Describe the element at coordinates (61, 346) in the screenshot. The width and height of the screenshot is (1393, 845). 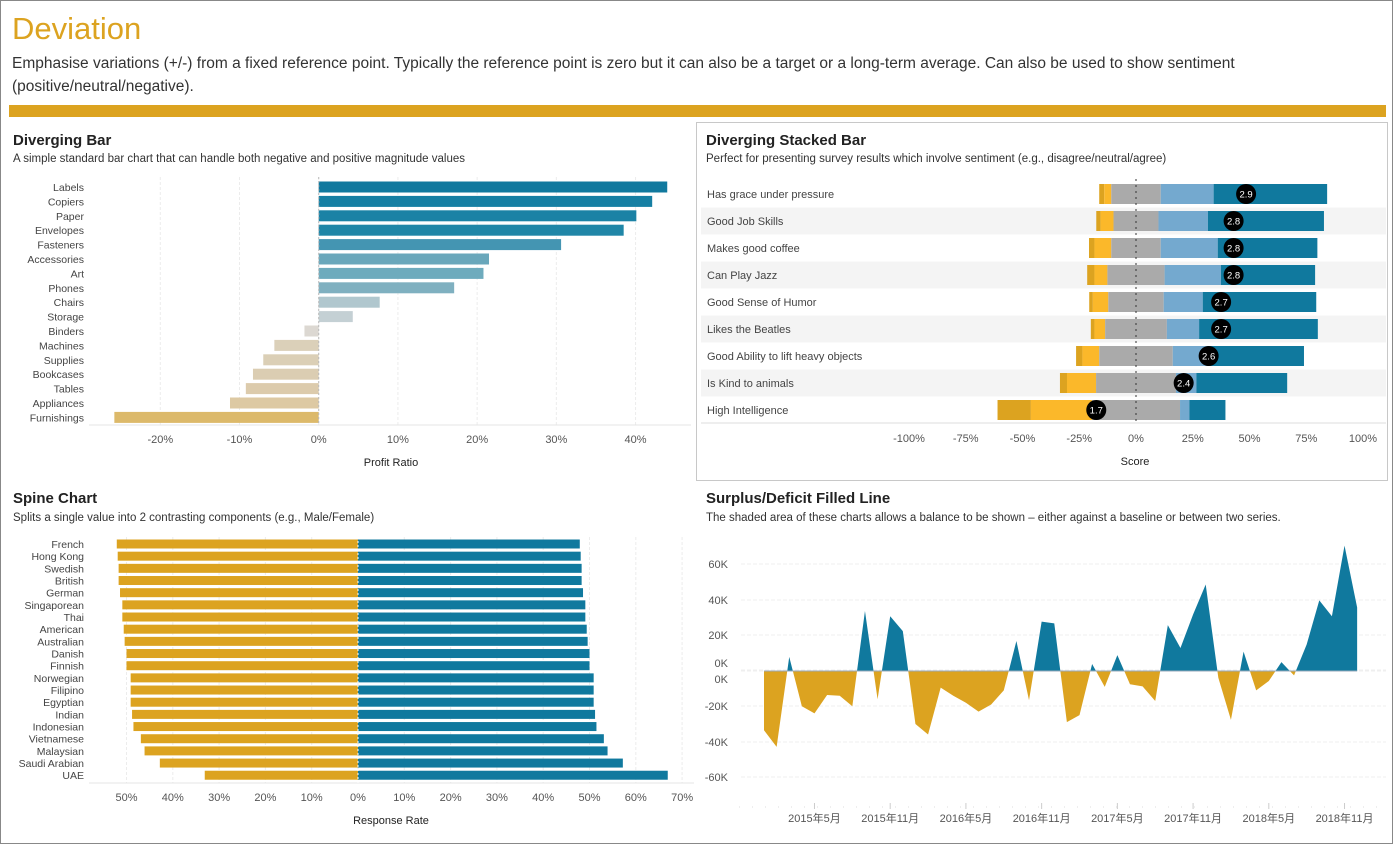
I see `category-label: Machines` at that location.